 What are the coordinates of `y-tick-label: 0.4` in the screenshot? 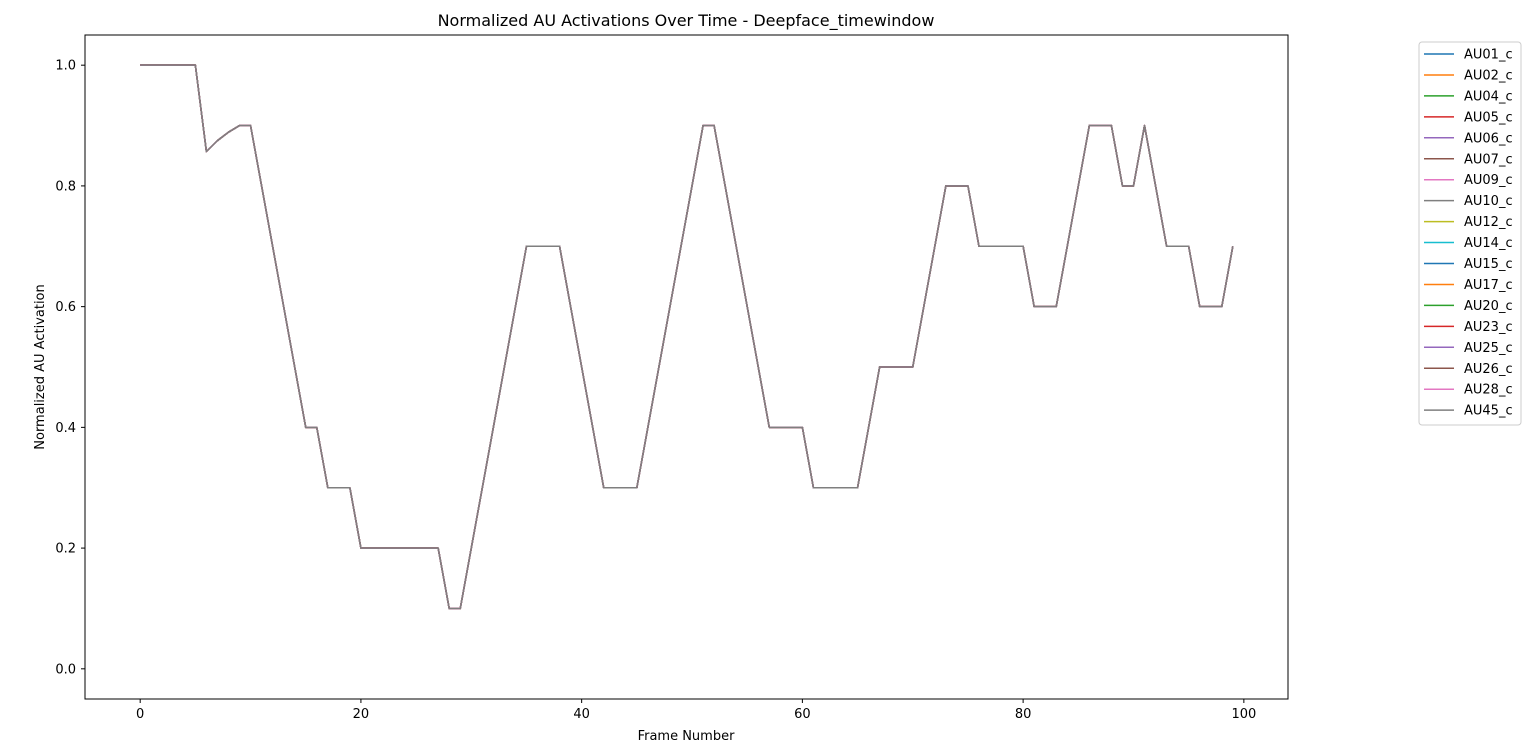 It's located at (65, 428).